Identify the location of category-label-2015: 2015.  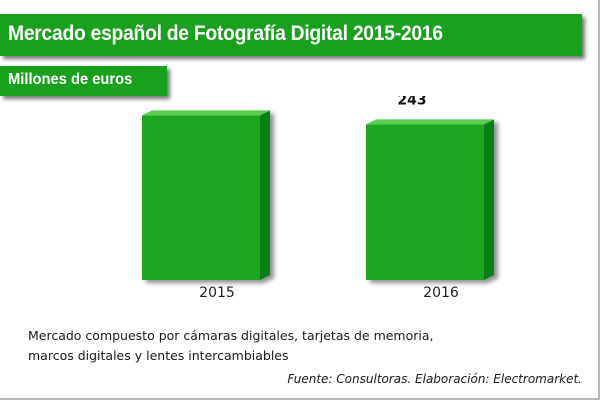
(217, 293).